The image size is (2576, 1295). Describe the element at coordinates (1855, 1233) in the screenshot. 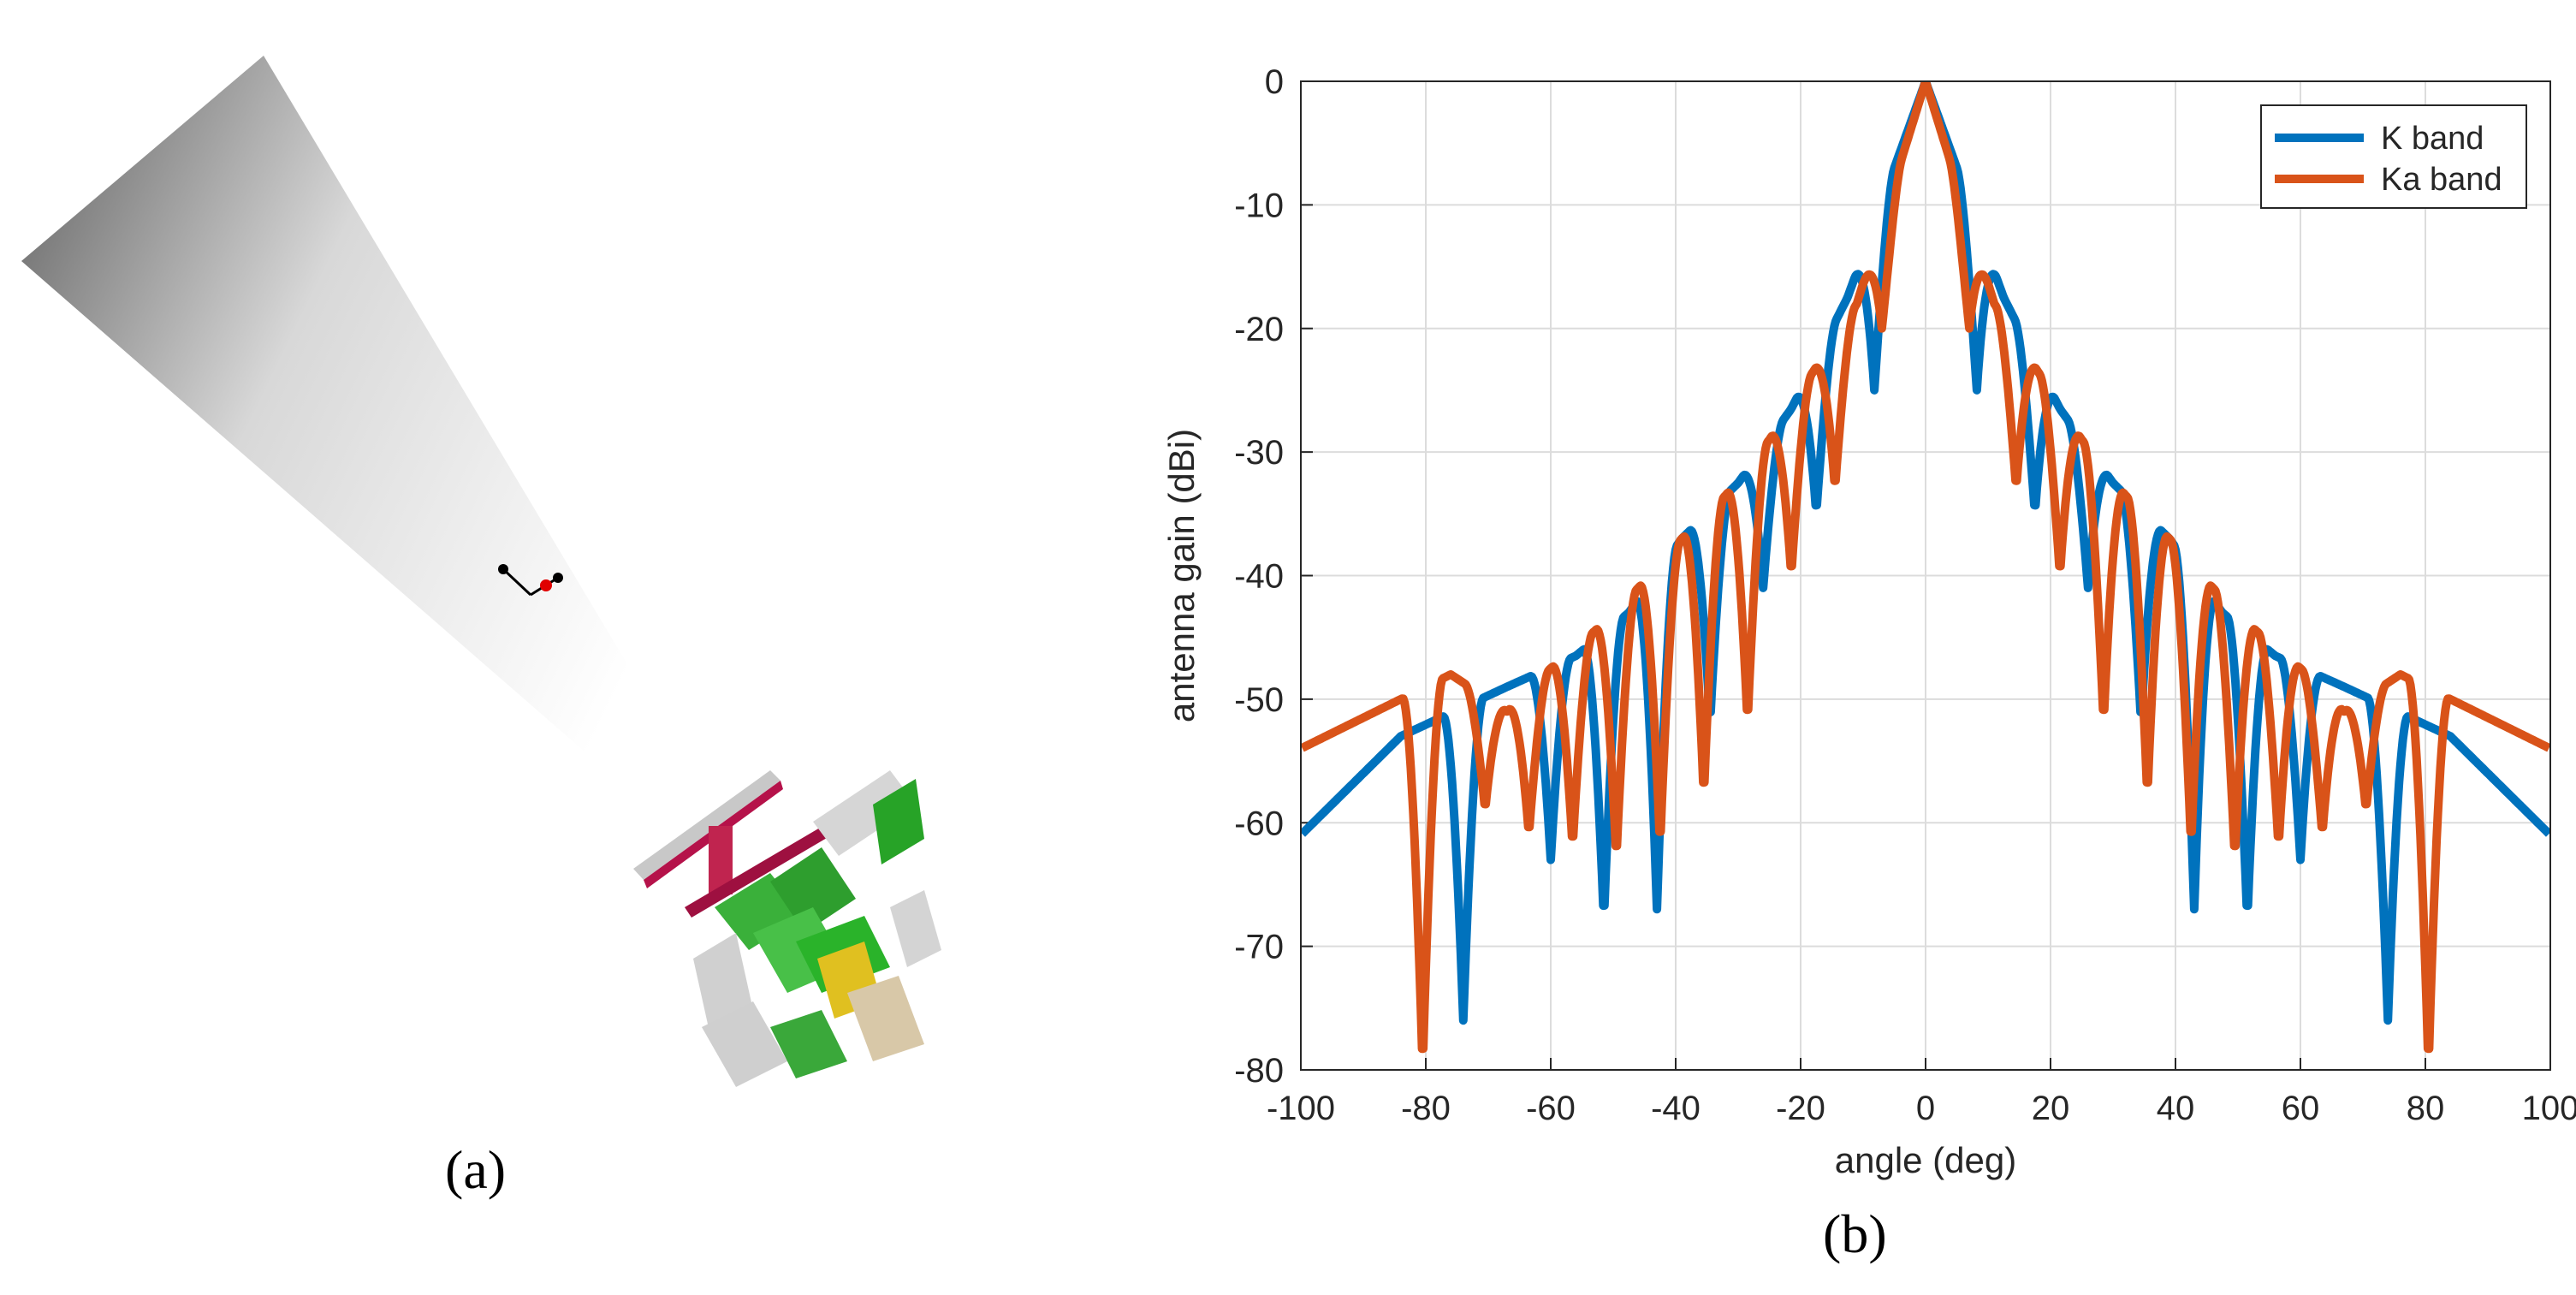

I see `panel-label-b: (b)` at that location.